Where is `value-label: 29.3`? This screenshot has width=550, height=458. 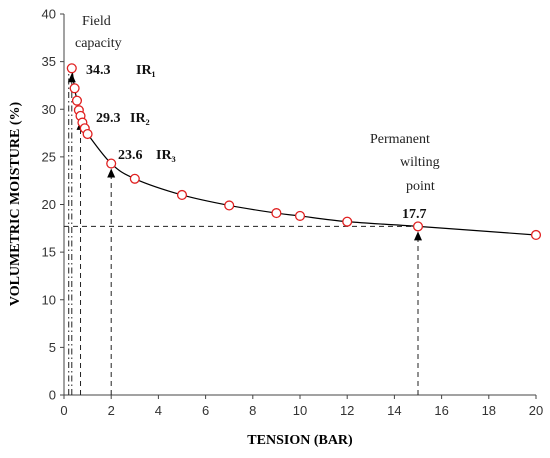 value-label: 29.3 is located at coordinates (108, 118).